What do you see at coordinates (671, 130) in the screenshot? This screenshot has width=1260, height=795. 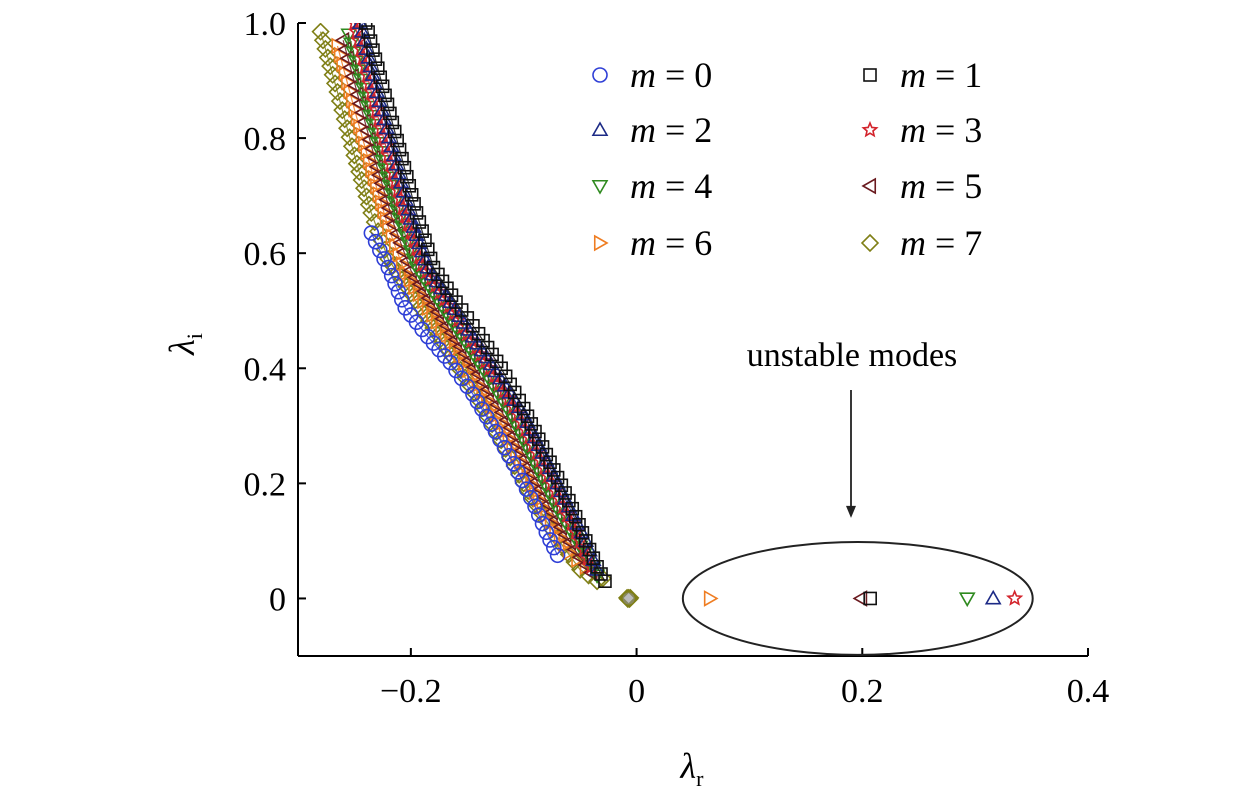 I see `legend-label: m = 2` at bounding box center [671, 130].